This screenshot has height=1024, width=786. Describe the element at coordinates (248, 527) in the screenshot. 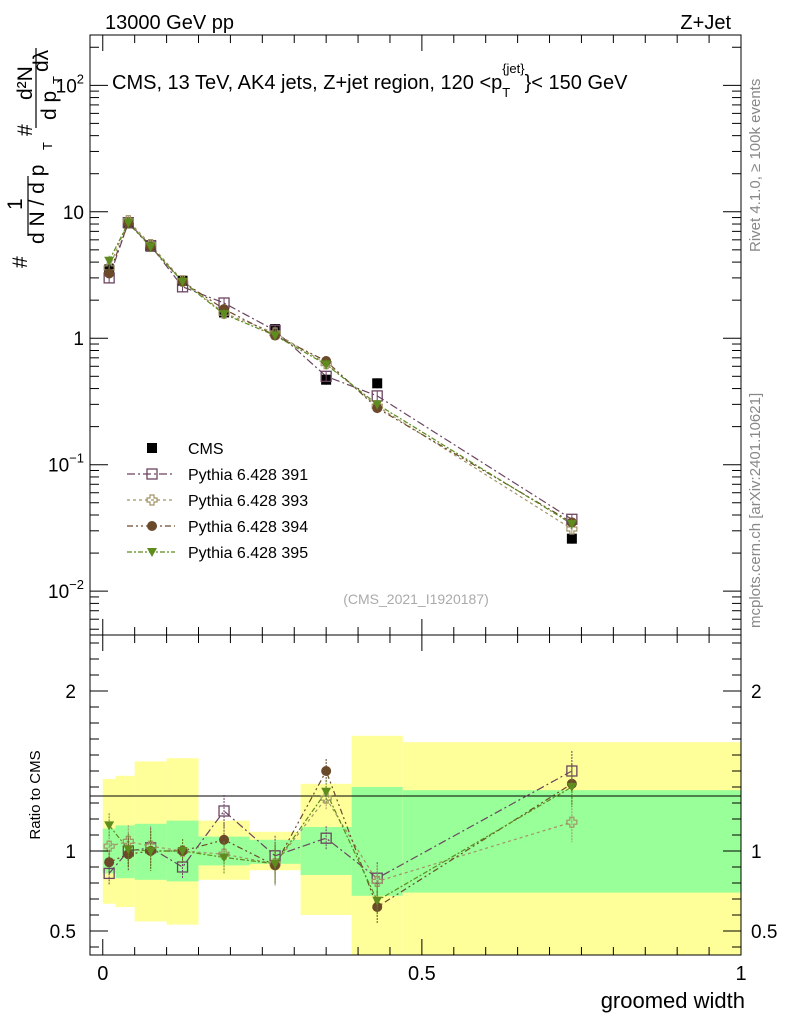

I see `legend-label-pythia-6-428-394: Pythia 6.428 394` at that location.